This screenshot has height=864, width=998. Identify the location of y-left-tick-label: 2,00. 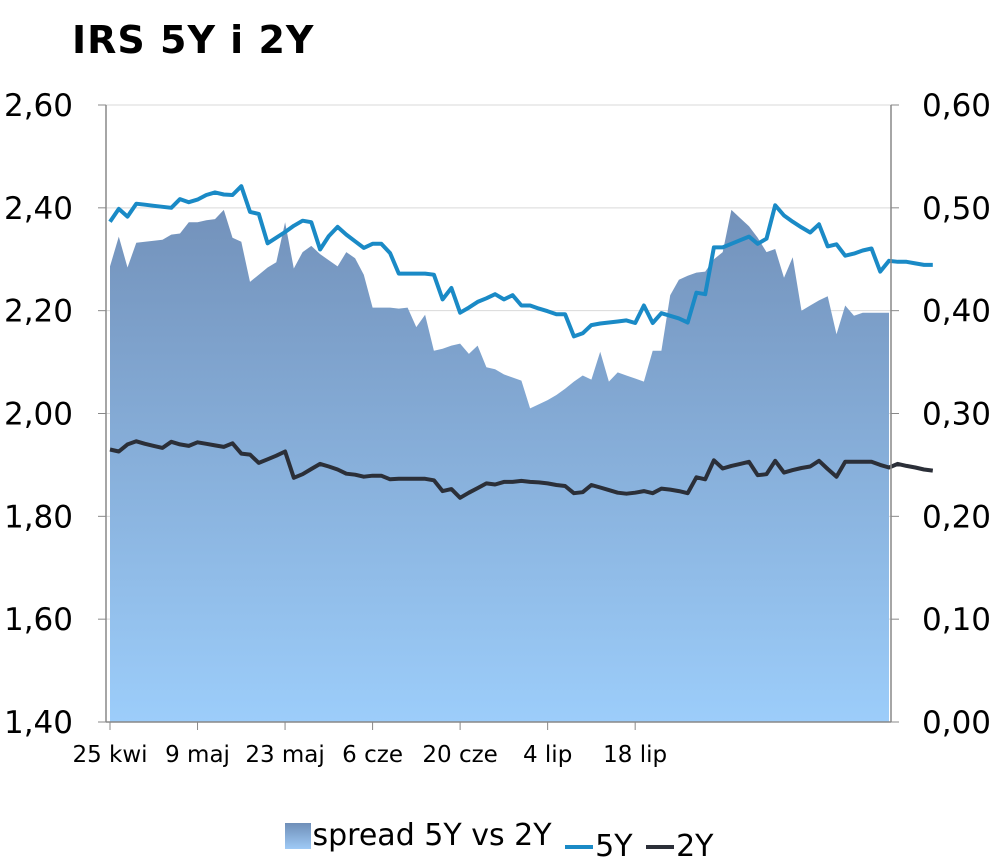
(38, 415).